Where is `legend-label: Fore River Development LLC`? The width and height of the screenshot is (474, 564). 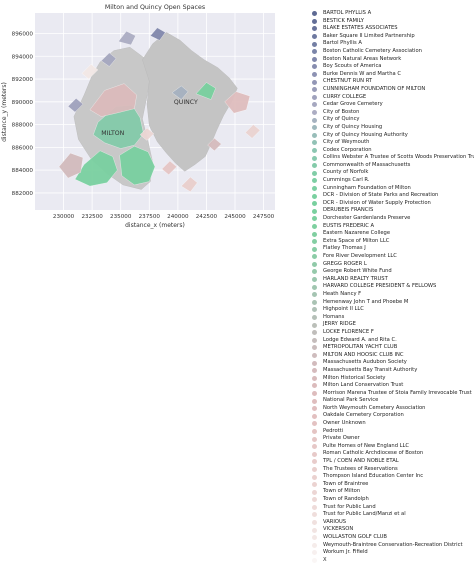
legend-label: Fore River Development LLC is located at coordinates (360, 256).